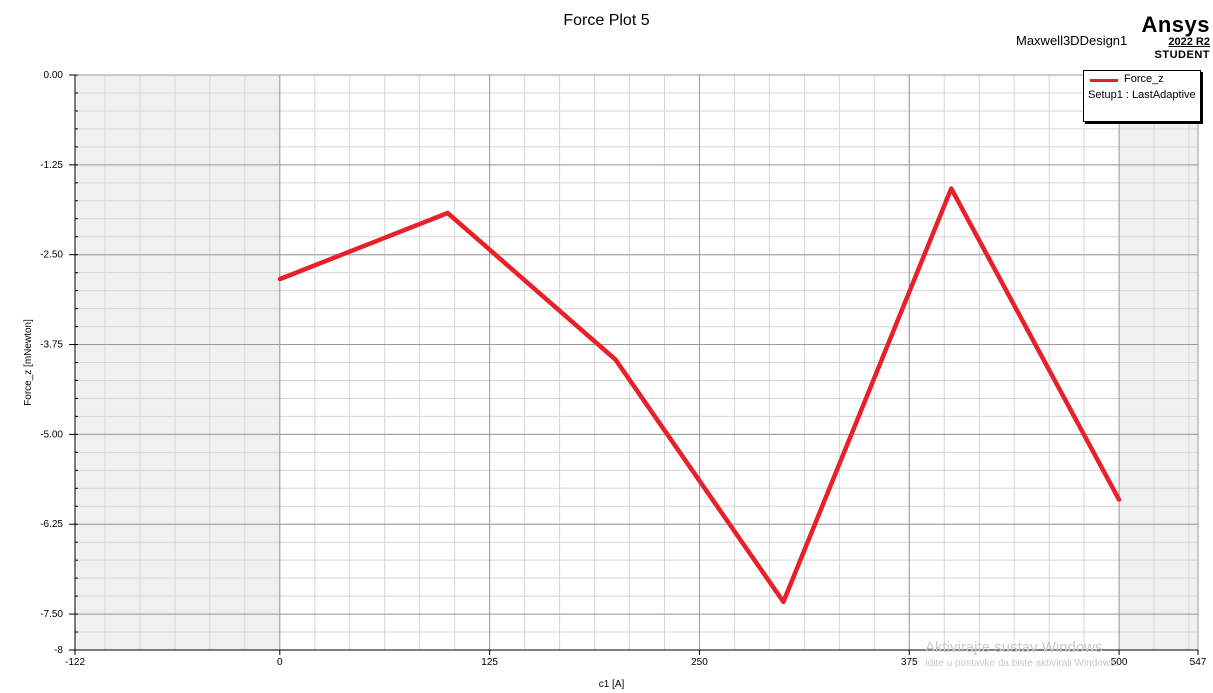  Describe the element at coordinates (280, 662) in the screenshot. I see `x-tick-label: 0` at that location.